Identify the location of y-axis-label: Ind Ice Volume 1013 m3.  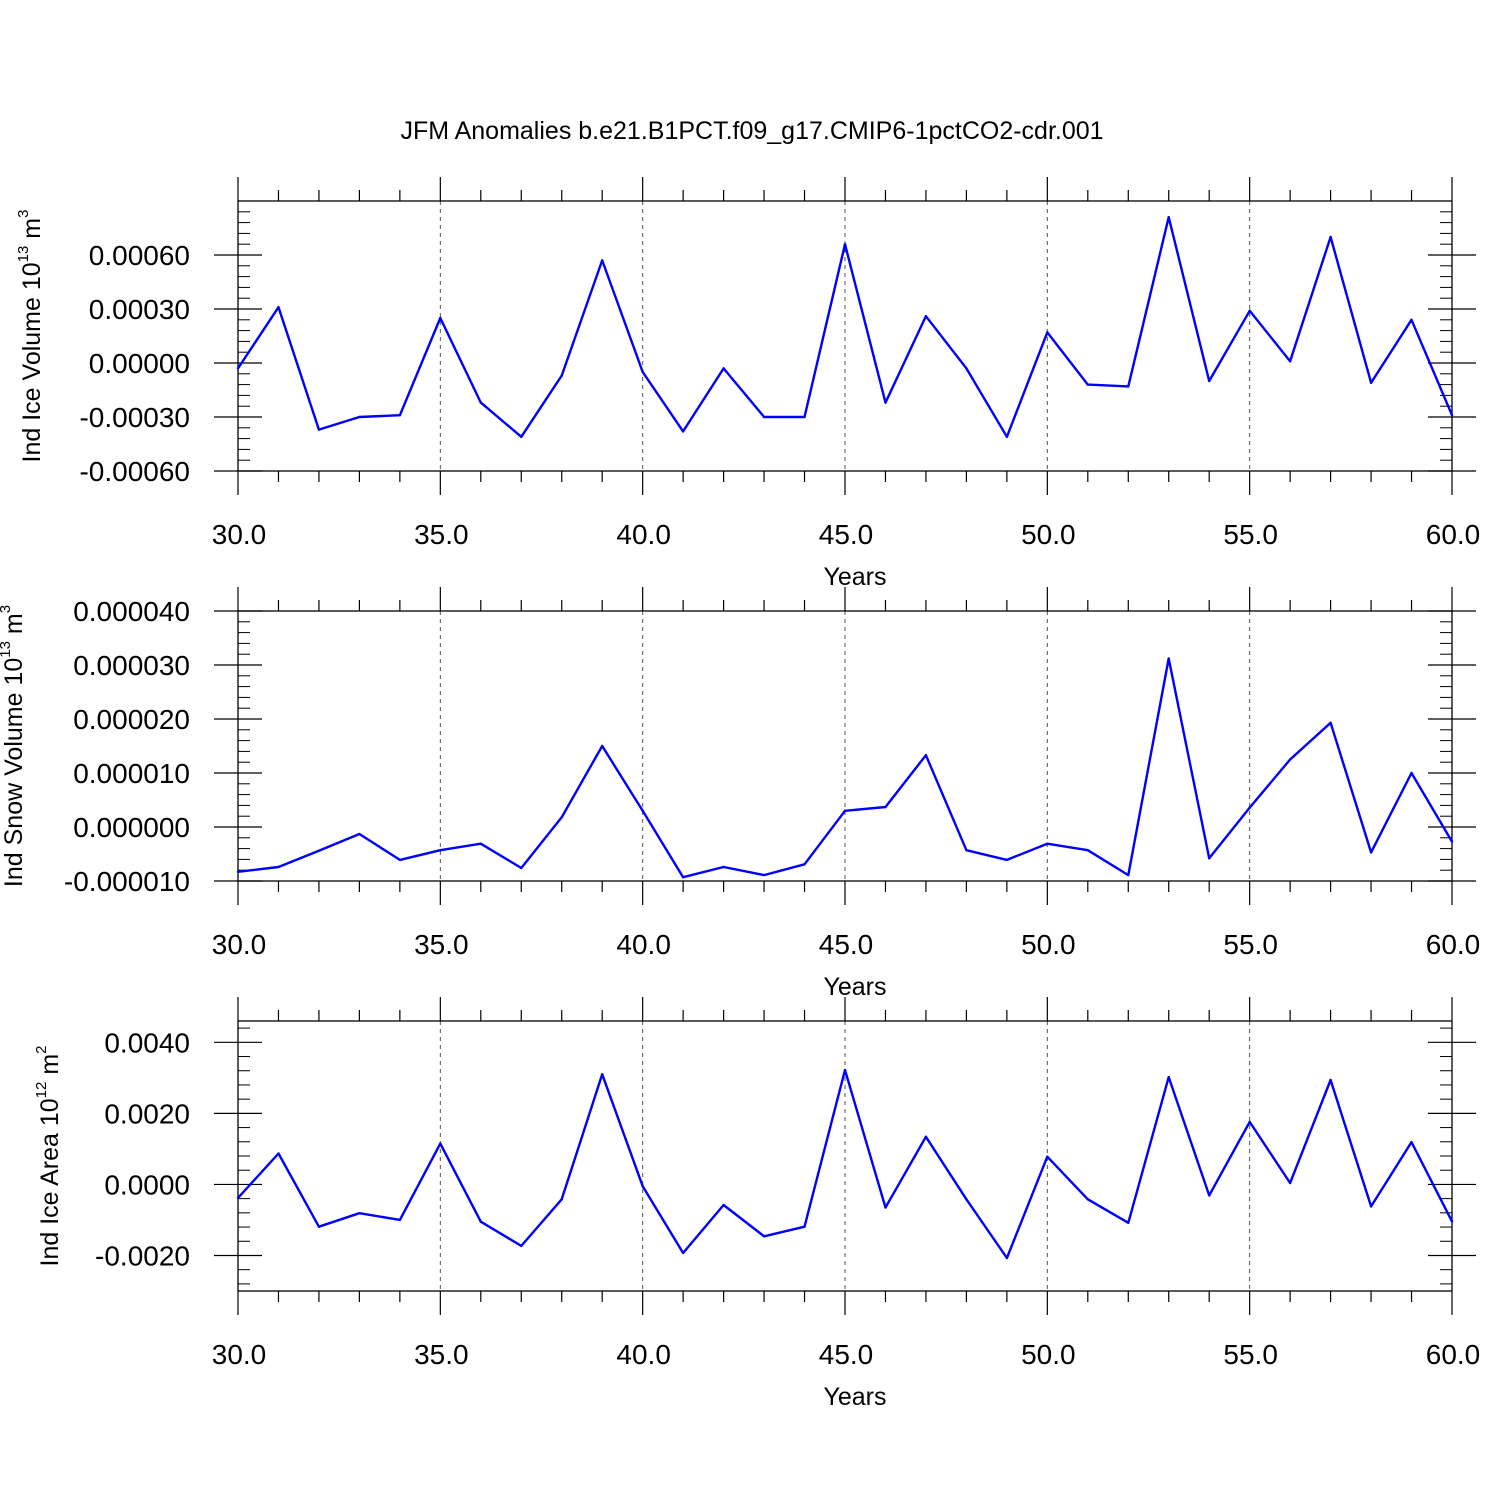
(30, 336).